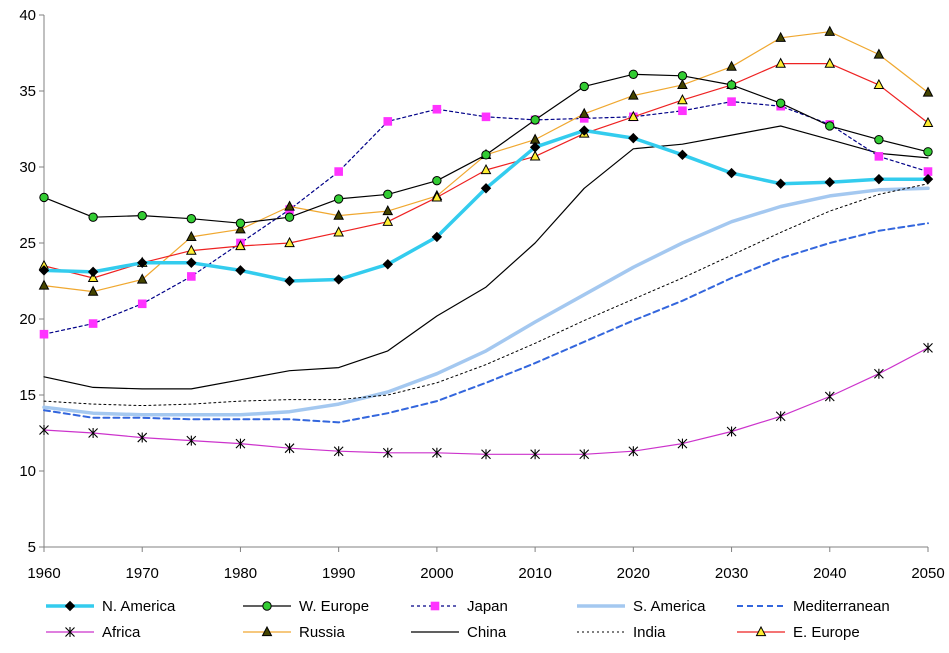  I want to click on y-tick-label: 15, so click(27, 395).